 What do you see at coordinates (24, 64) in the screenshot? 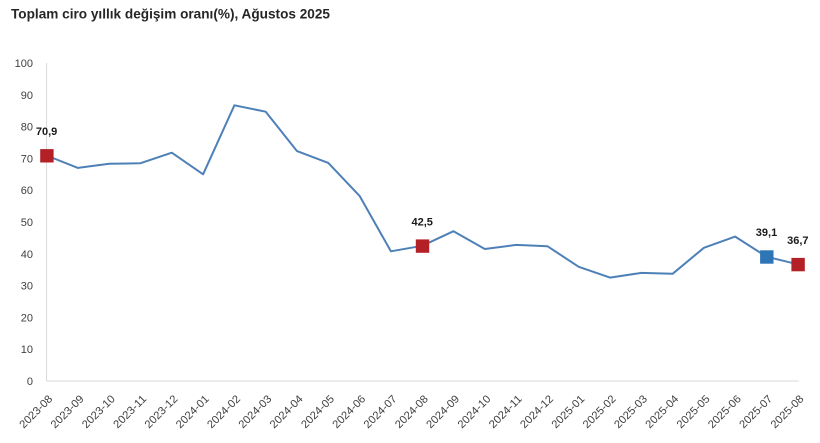
I see `svg-text: 100` at bounding box center [24, 64].